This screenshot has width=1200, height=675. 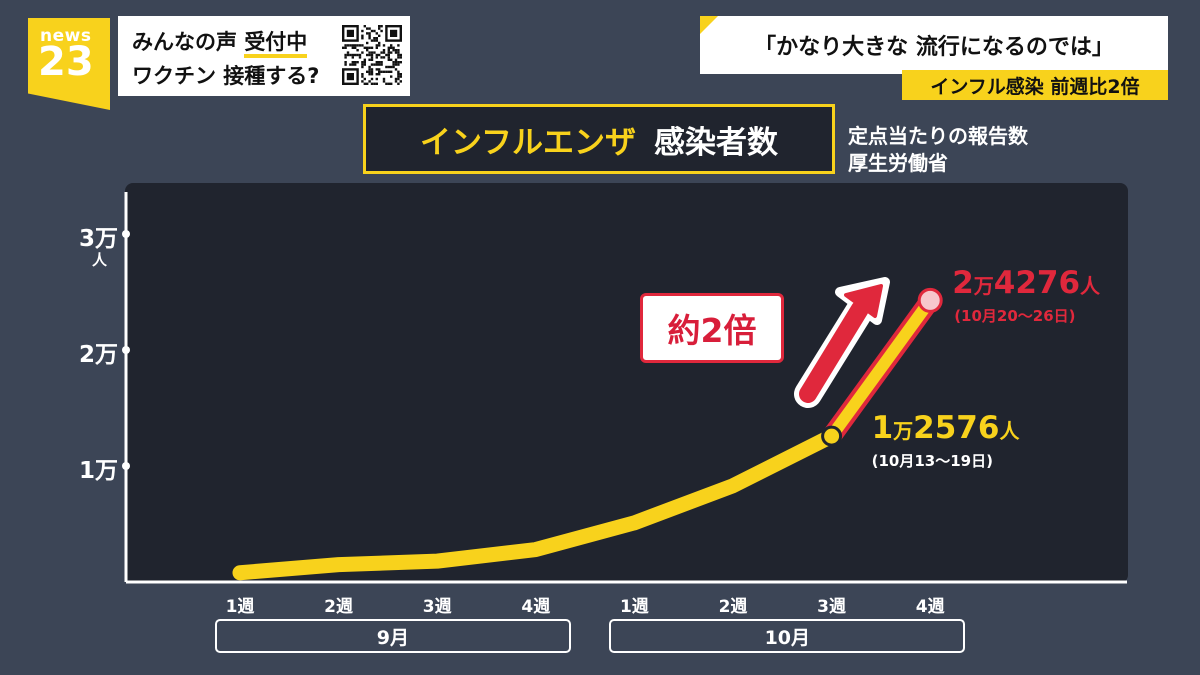 What do you see at coordinates (934, 45) in the screenshot?
I see `headline-quote: 「かなり大きな 流行になるのでは」` at bounding box center [934, 45].